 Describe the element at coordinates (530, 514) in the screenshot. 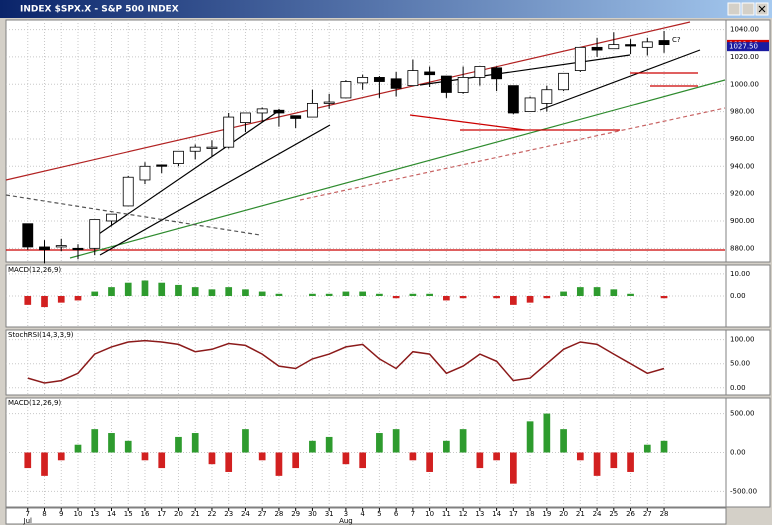

I see `x-tick-label: 18` at that location.